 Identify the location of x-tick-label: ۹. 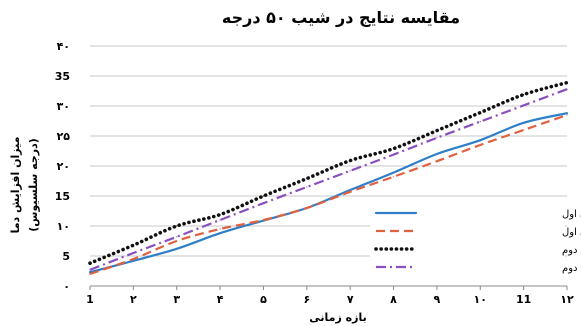
(437, 299).